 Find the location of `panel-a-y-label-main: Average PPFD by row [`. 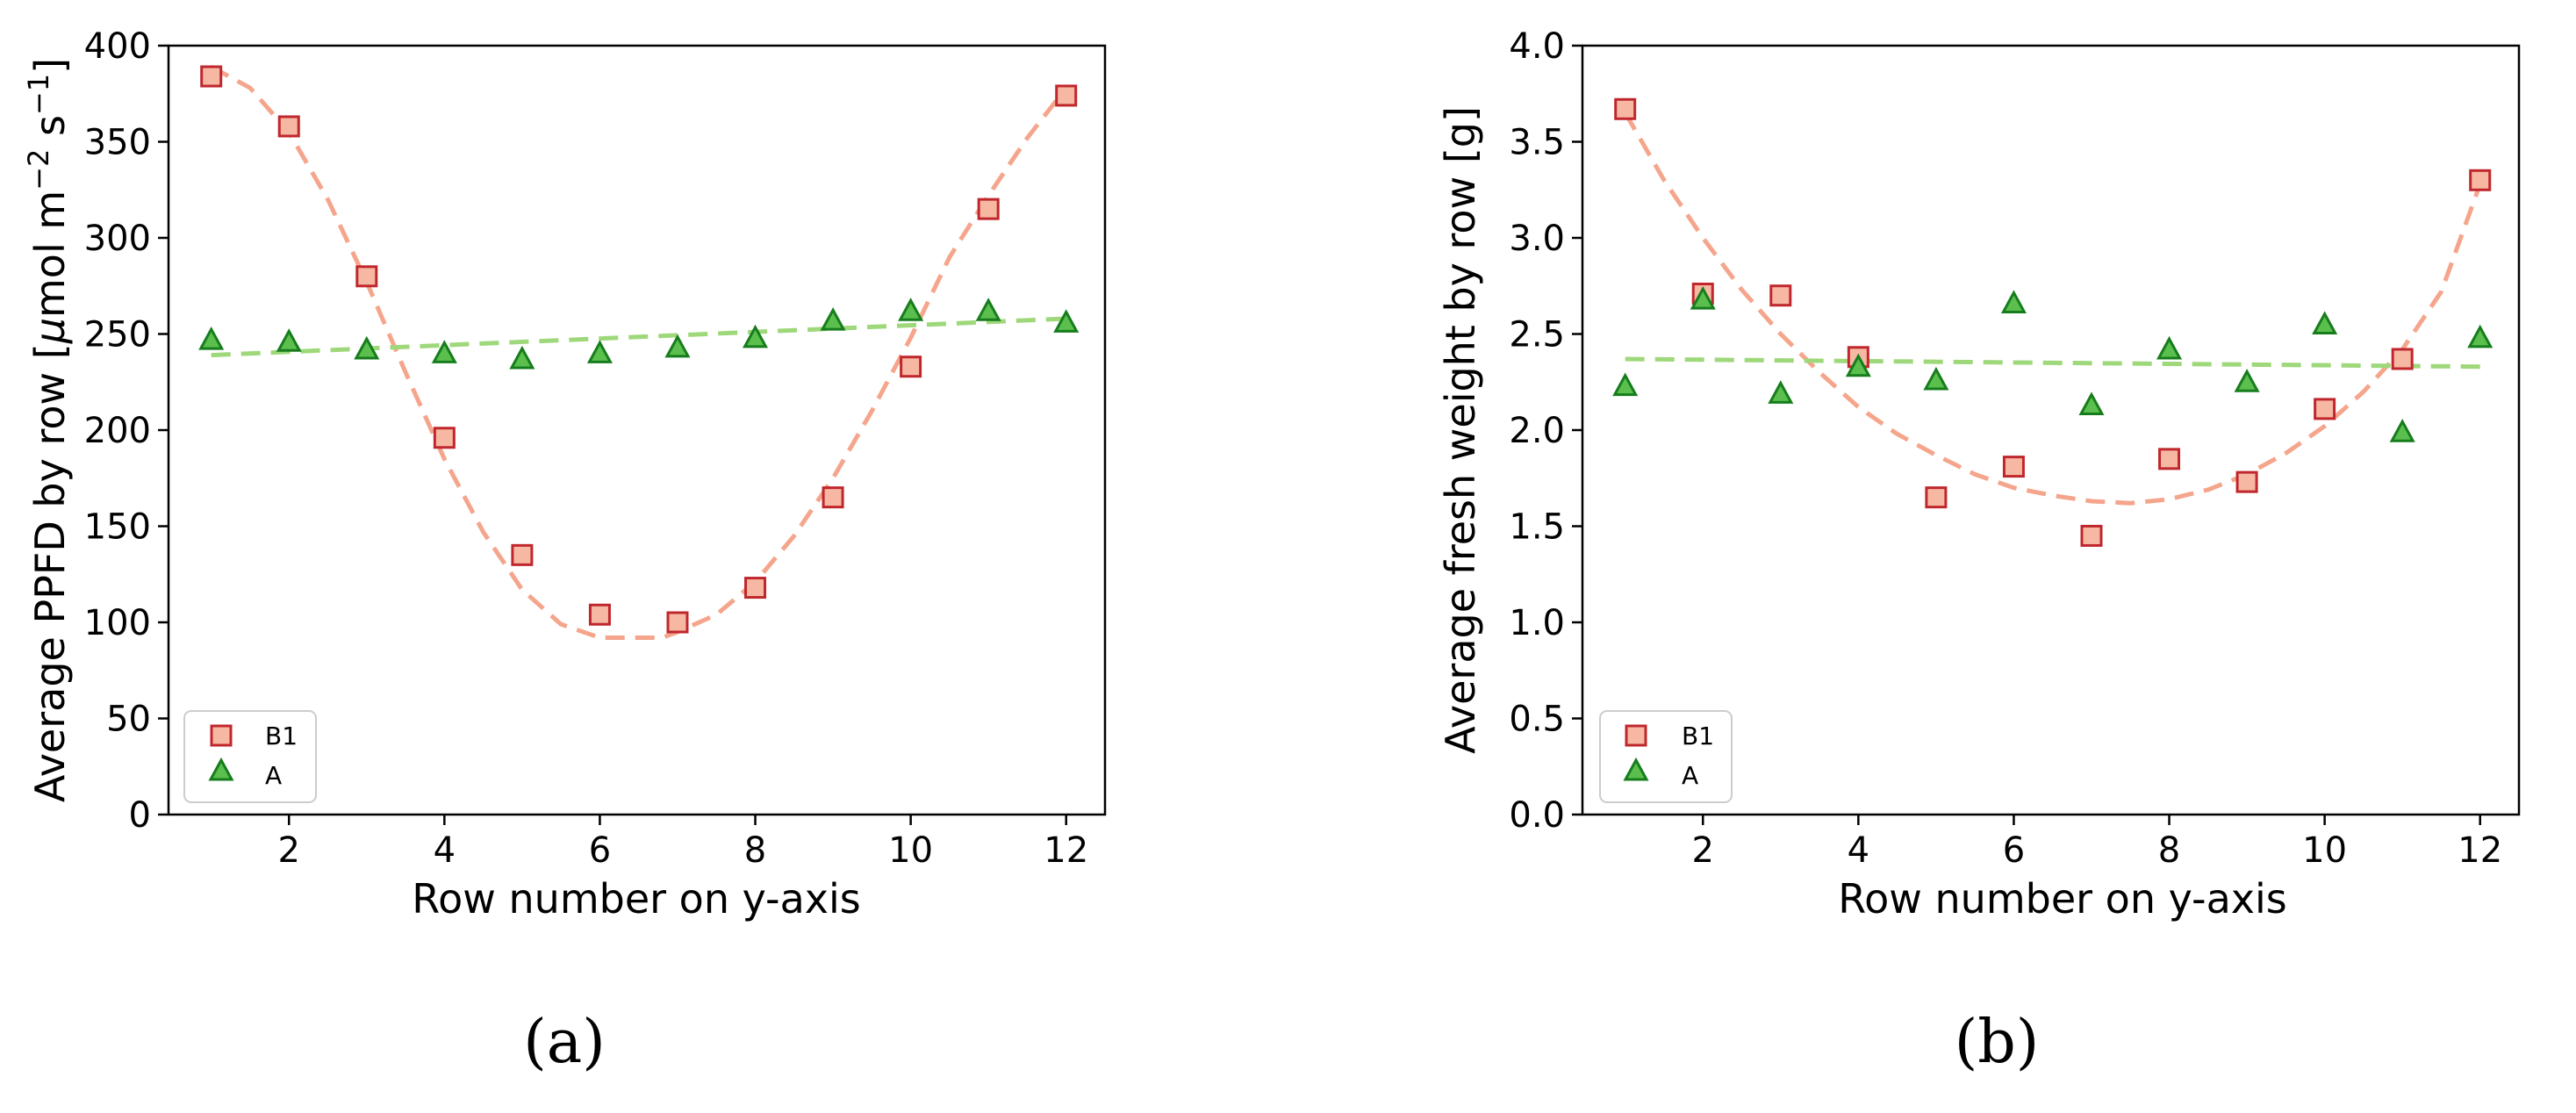

panel-a-y-label-main: Average PPFD by row [ is located at coordinates (50, 573).